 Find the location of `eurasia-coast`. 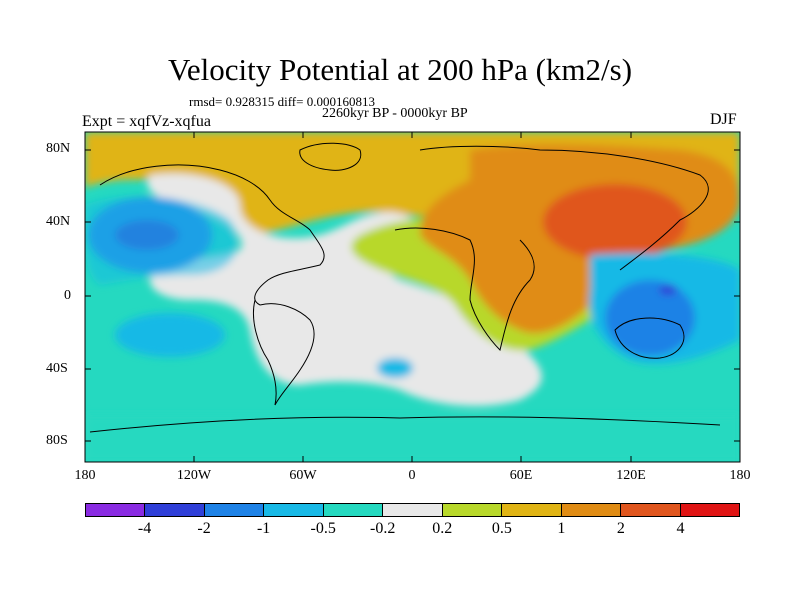

eurasia-coast is located at coordinates (564, 208).